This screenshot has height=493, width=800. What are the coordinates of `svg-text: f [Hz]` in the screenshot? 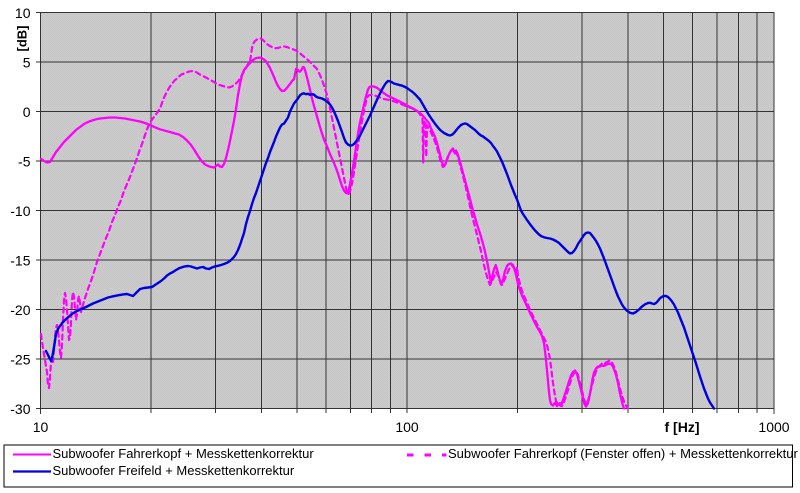 It's located at (682, 427).